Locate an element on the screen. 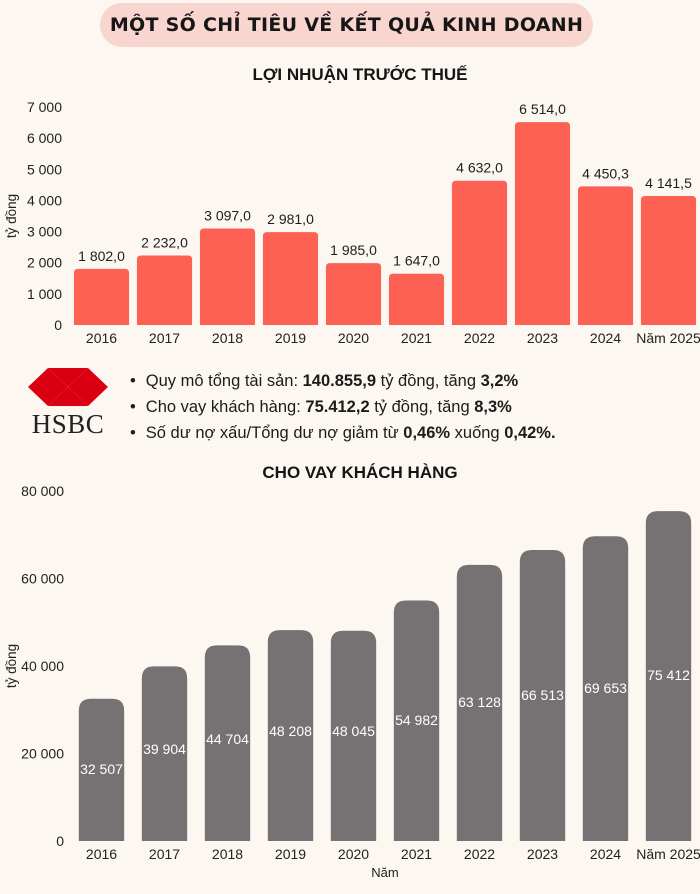  data-label: 1 985,0 is located at coordinates (353, 250).